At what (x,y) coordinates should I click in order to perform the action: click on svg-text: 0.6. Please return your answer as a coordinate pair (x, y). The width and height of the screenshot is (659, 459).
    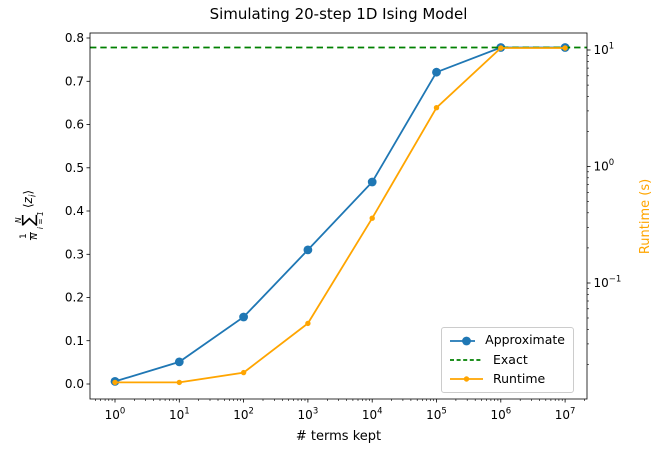
    Looking at the image, I should click on (74, 125).